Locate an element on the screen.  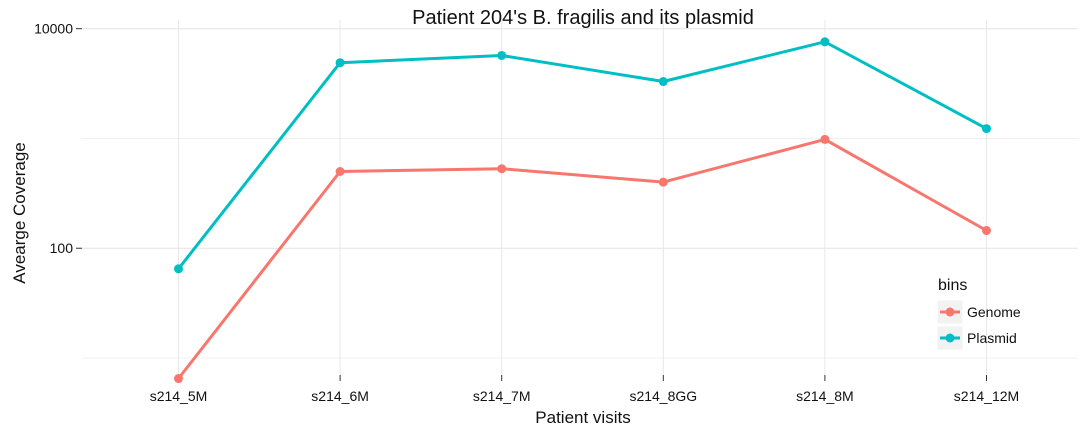
y-tick-label: 100 is located at coordinates (62, 248).